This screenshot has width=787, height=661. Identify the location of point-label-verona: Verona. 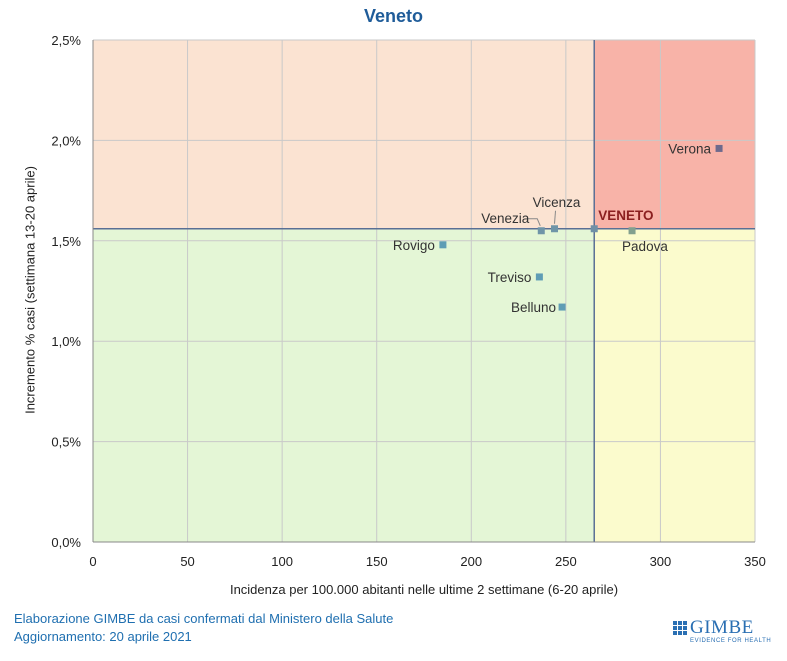
(689, 148).